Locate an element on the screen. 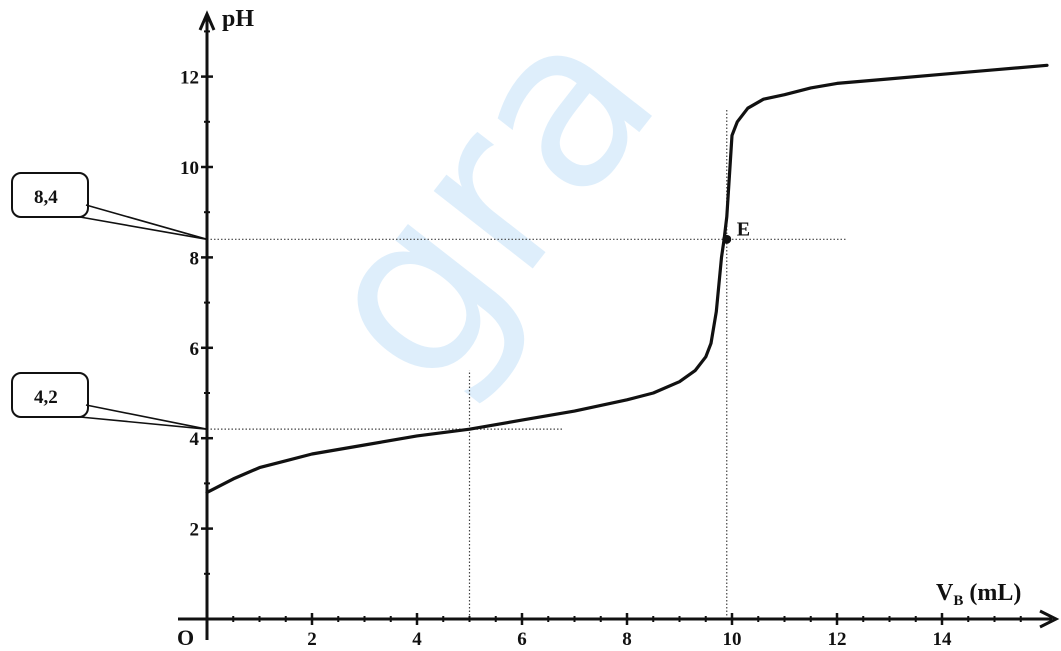 This screenshot has height=651, width=1061. x-tick-label: 10 is located at coordinates (732, 639).